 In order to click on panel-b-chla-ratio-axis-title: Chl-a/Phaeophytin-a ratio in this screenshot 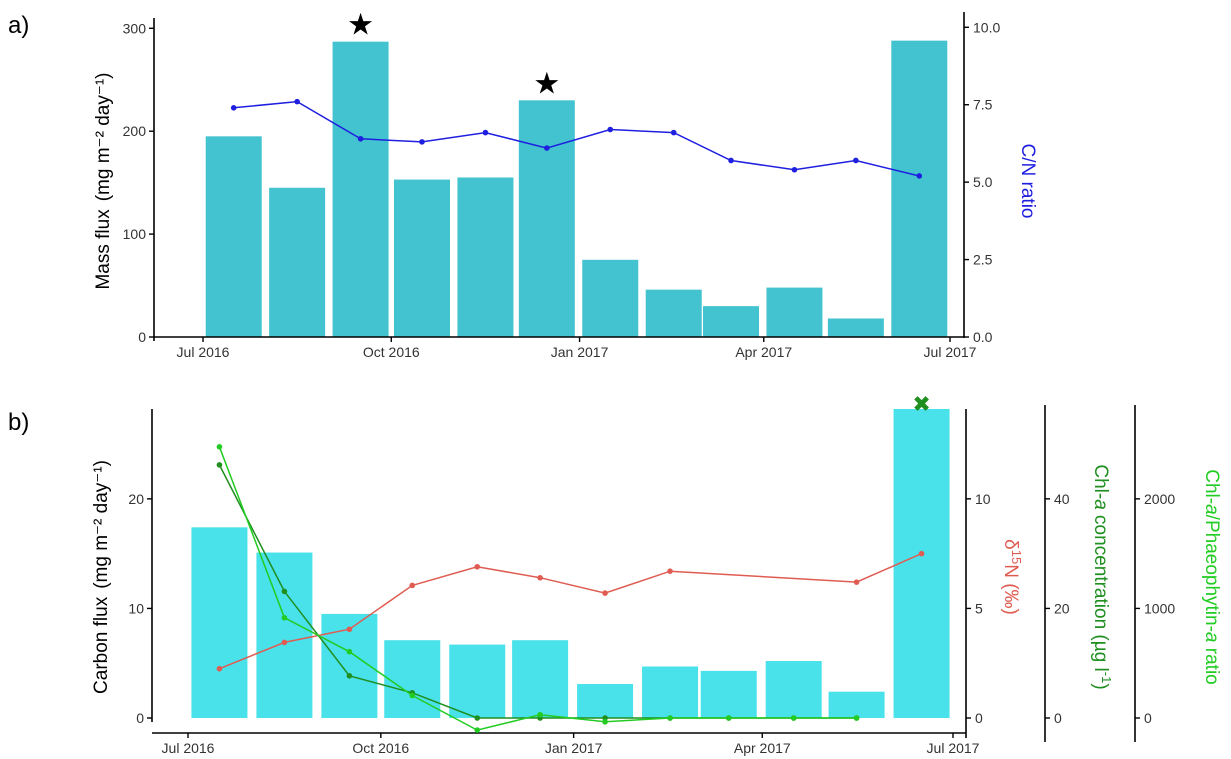, I will do `click(1211, 577)`.